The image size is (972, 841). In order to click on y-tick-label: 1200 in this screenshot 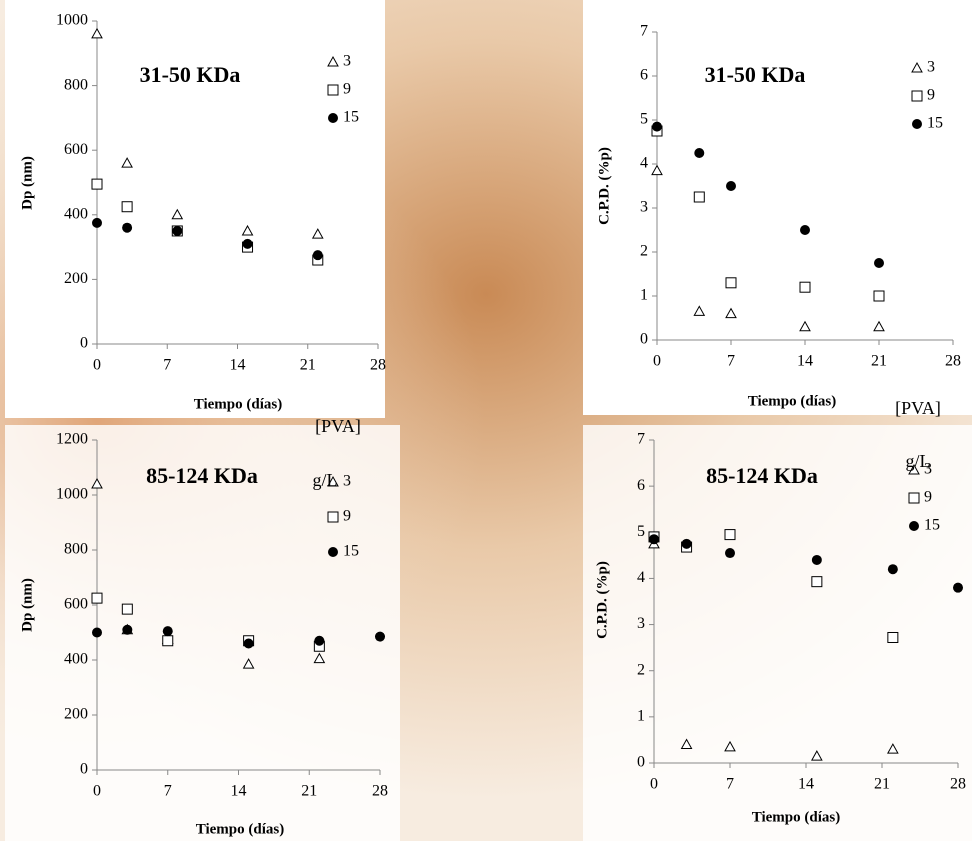, I will do `click(72, 439)`.